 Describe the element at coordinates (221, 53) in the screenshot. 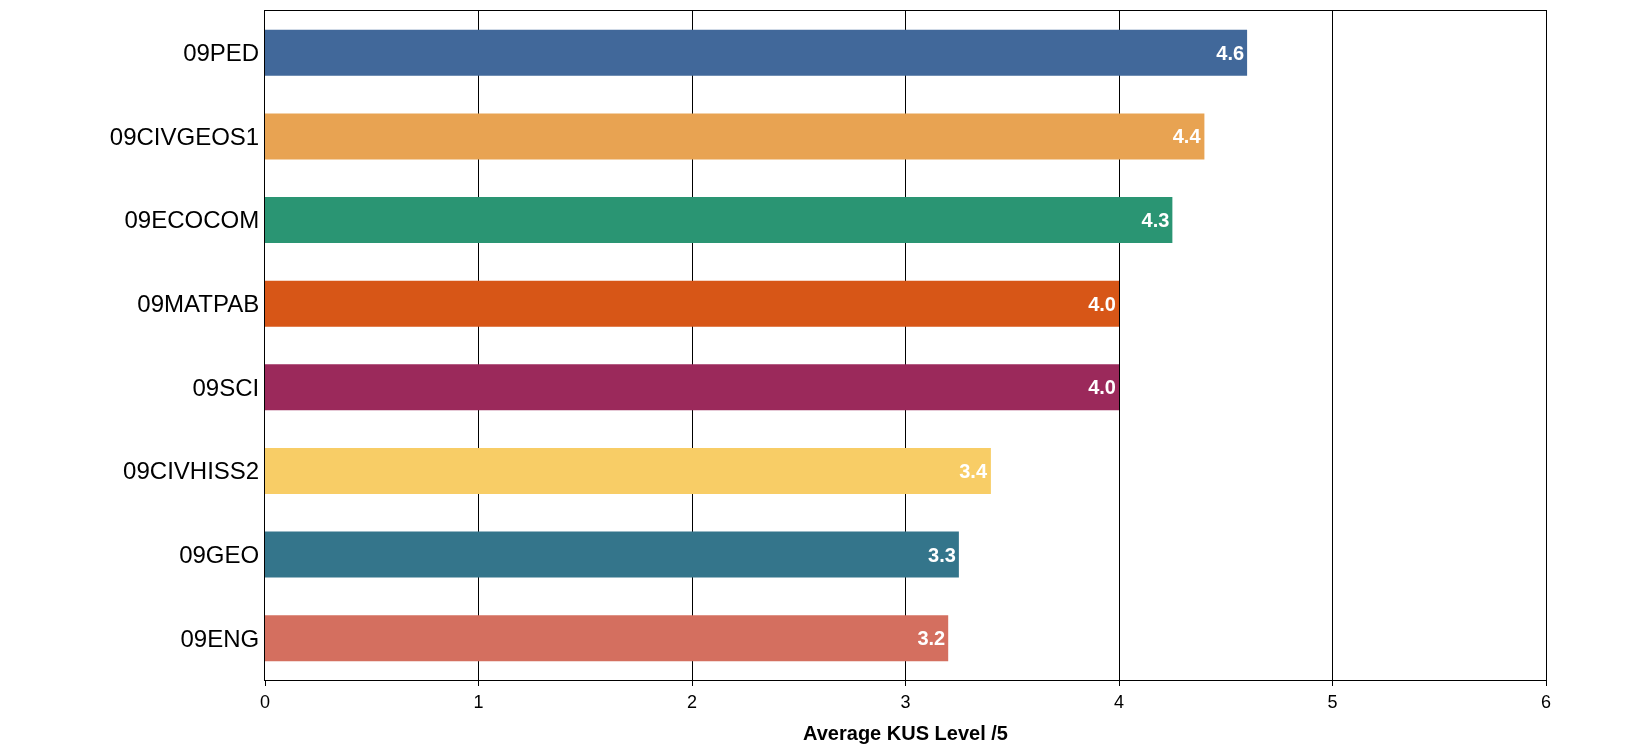

I see `y-tick-label: 09PED` at that location.